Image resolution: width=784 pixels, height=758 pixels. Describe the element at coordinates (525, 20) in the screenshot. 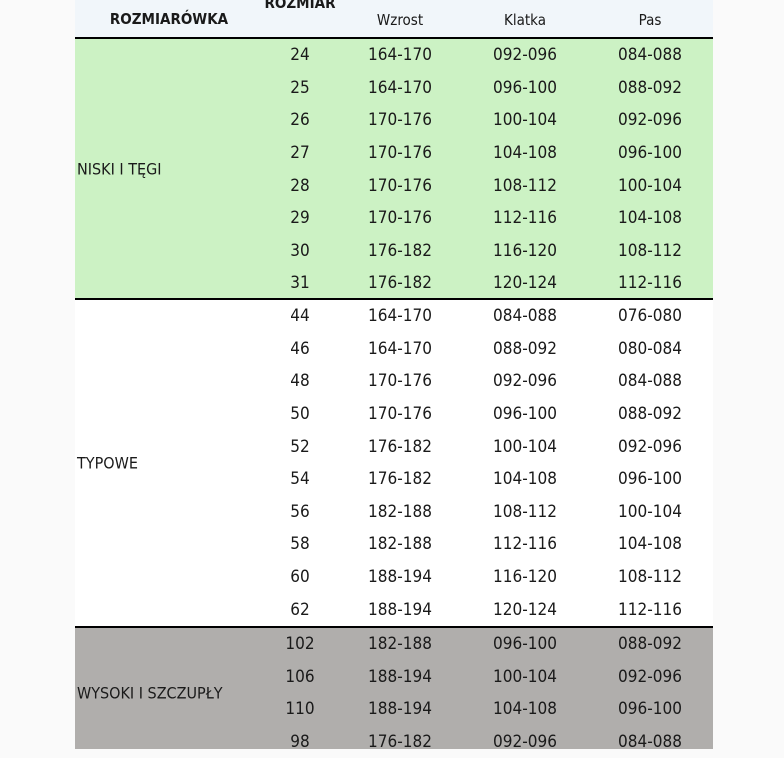

I see `header-klatka: Klatka` at that location.